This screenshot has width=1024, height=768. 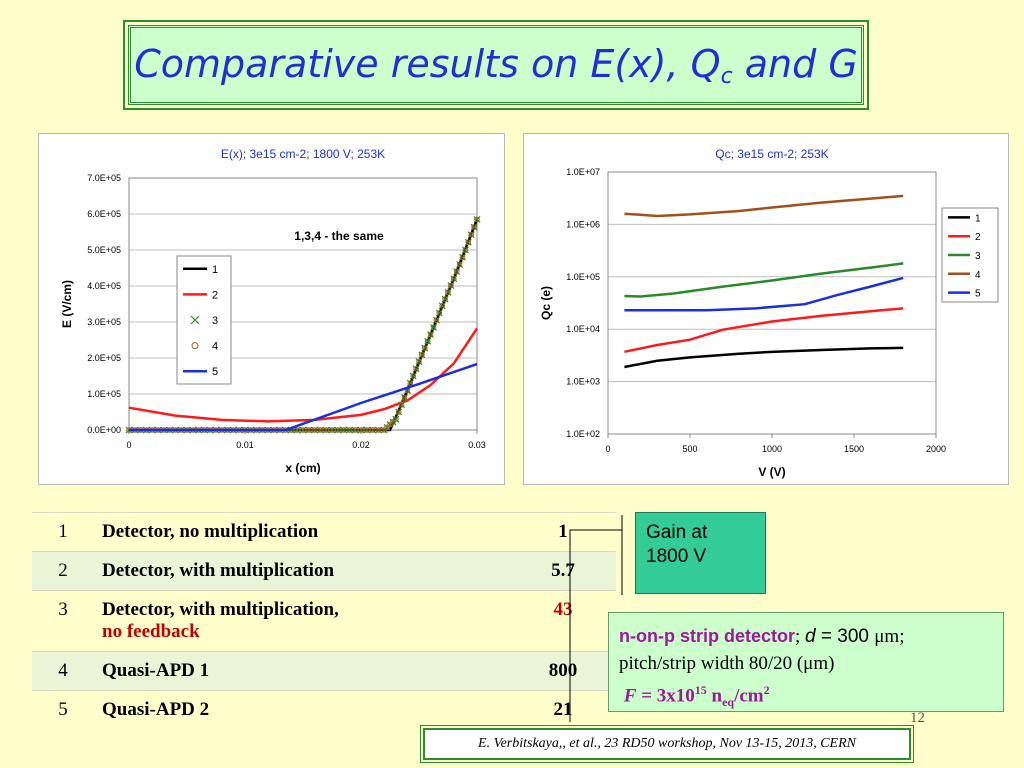 I want to click on row-desc-line2: no feedback, so click(x=151, y=631).